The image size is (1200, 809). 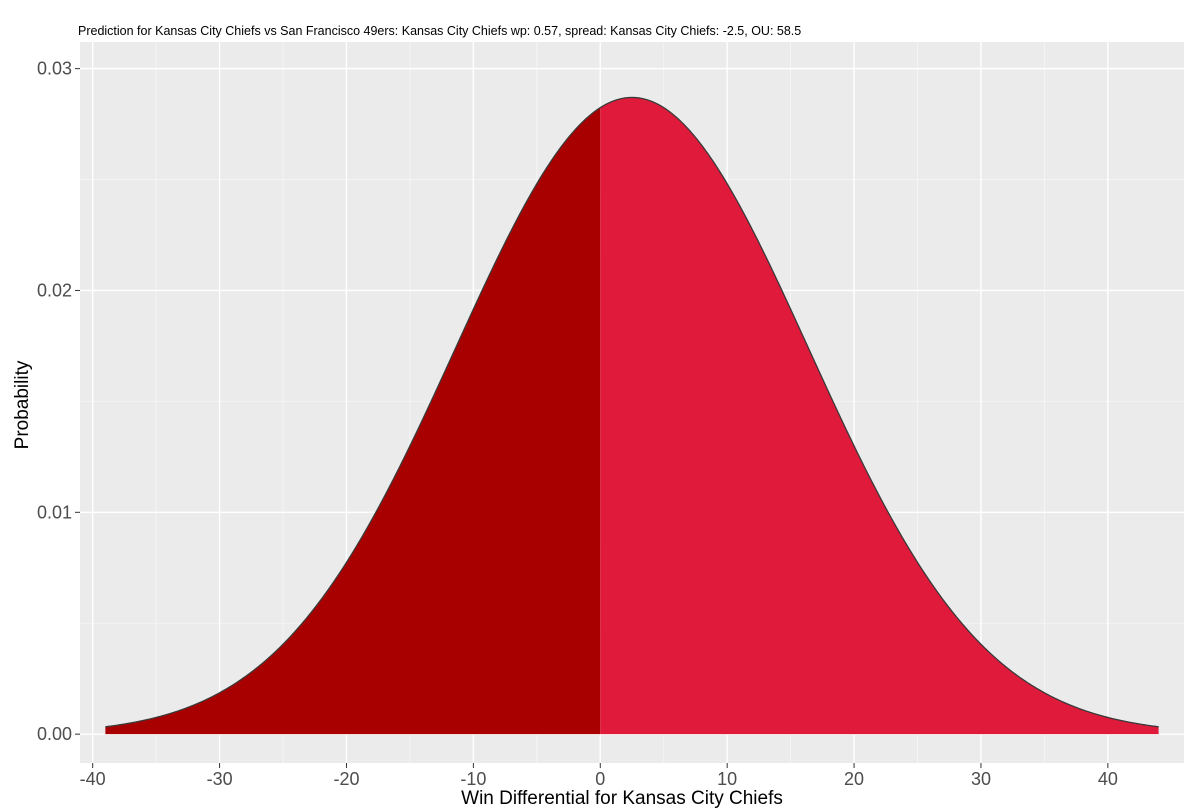 What do you see at coordinates (346, 779) in the screenshot?
I see `x-tick-label: -20` at bounding box center [346, 779].